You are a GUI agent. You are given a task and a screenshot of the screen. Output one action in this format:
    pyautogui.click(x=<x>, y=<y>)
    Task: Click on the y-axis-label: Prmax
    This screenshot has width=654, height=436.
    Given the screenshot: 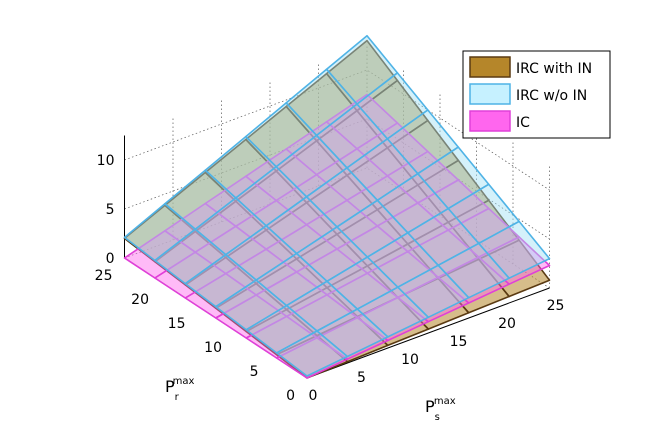 What is the action you would take?
    pyautogui.click(x=179, y=389)
    